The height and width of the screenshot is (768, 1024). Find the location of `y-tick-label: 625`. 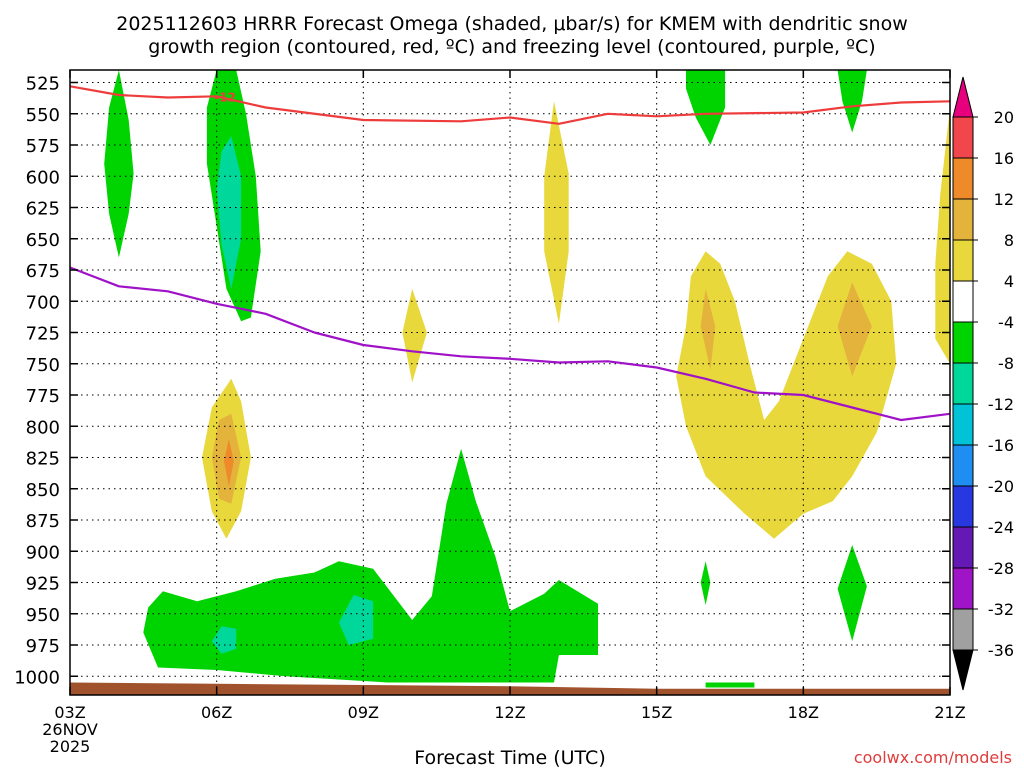

y-tick-label: 625 is located at coordinates (43, 209).